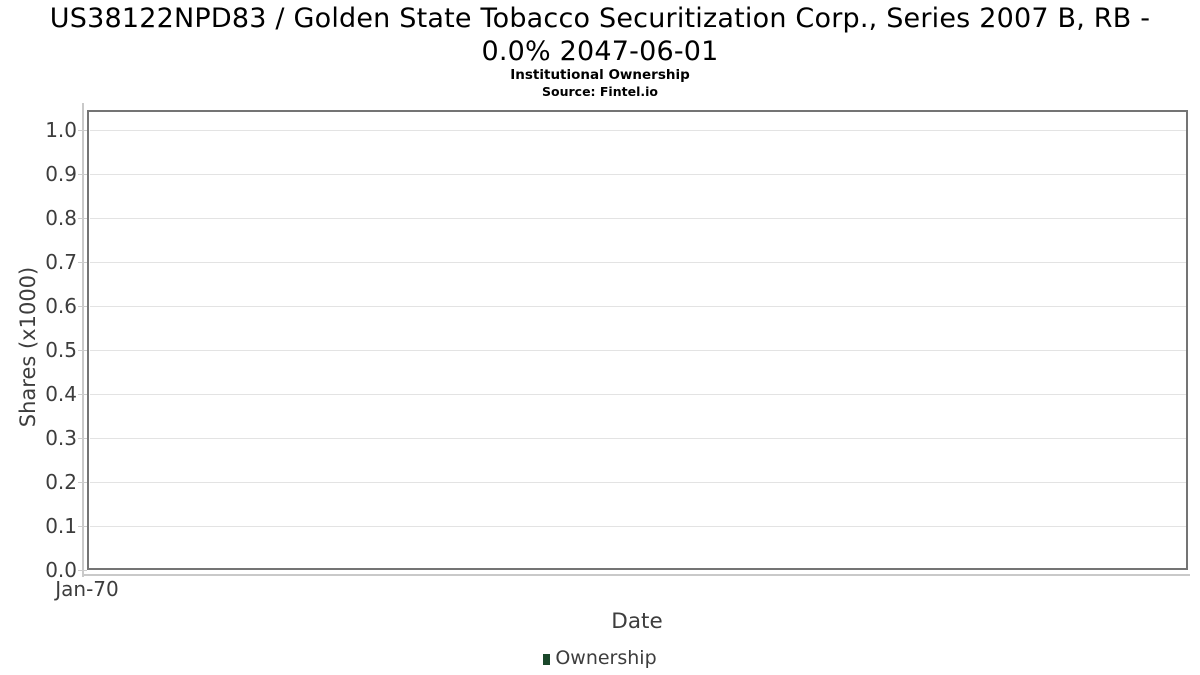 The image size is (1200, 675). Describe the element at coordinates (547, 659) in the screenshot. I see `legend-marker-icon` at that location.